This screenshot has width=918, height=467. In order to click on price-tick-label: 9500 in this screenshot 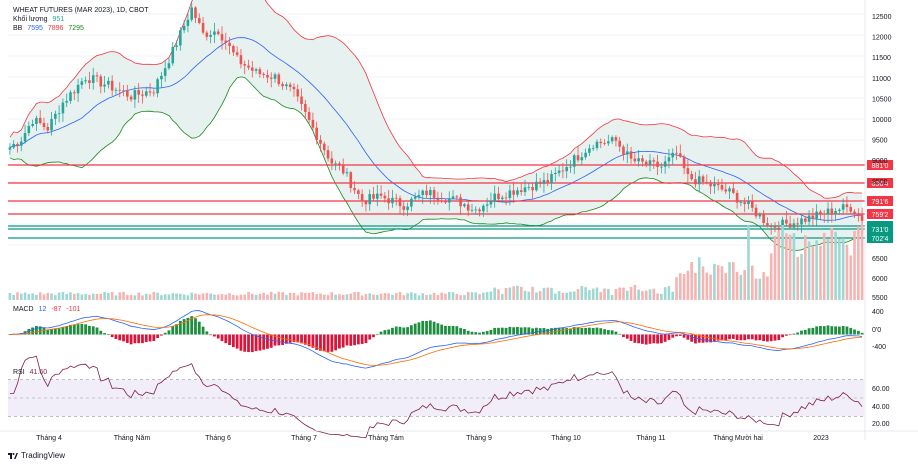, I will do `click(880, 141)`.